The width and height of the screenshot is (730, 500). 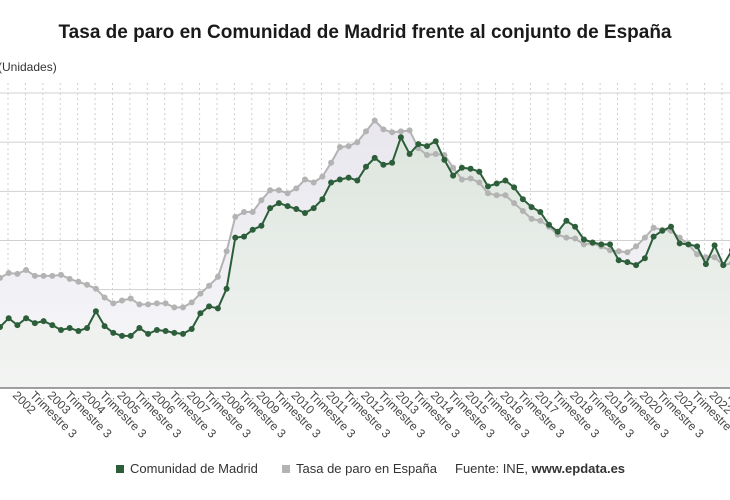 What do you see at coordinates (187, 468) in the screenshot?
I see `legend-item-madrid: Comunidad de Madrid` at bounding box center [187, 468].